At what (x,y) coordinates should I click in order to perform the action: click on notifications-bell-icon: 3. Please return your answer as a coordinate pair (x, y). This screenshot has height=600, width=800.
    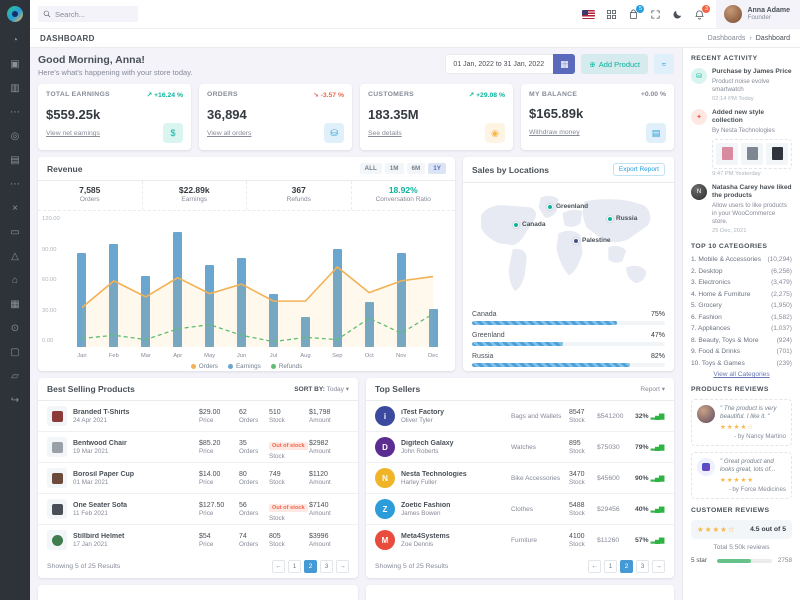
    Looking at the image, I should click on (702, 12).